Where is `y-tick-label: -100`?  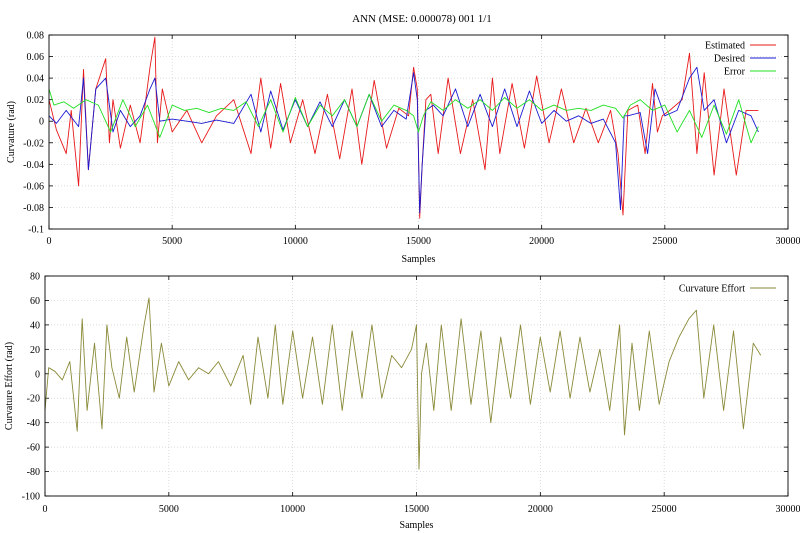 y-tick-label: -100 is located at coordinates (31, 497).